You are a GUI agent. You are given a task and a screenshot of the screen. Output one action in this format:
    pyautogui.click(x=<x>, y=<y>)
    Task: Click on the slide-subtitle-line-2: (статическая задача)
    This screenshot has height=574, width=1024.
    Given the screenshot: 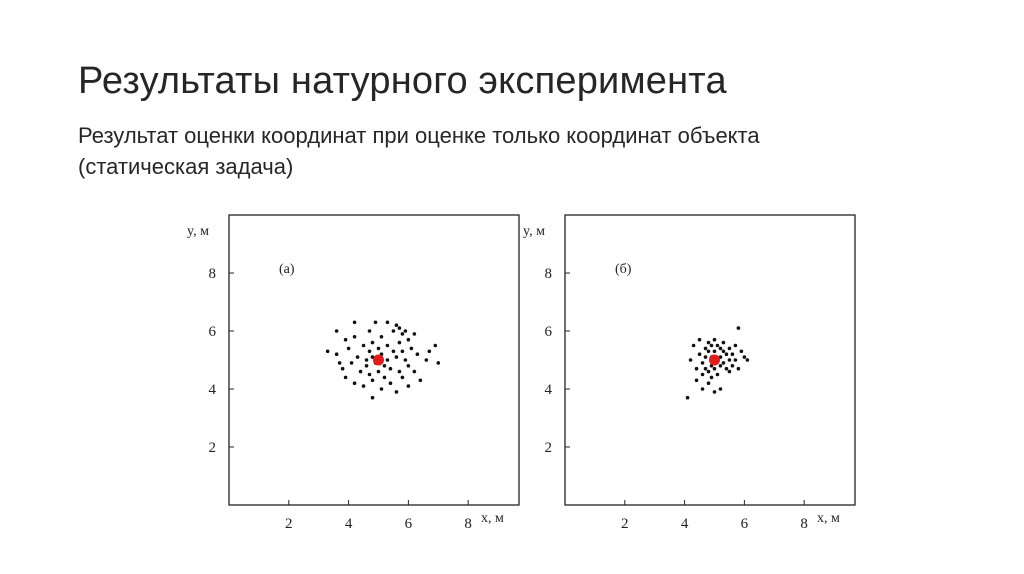 What is the action you would take?
    pyautogui.click(x=186, y=166)
    